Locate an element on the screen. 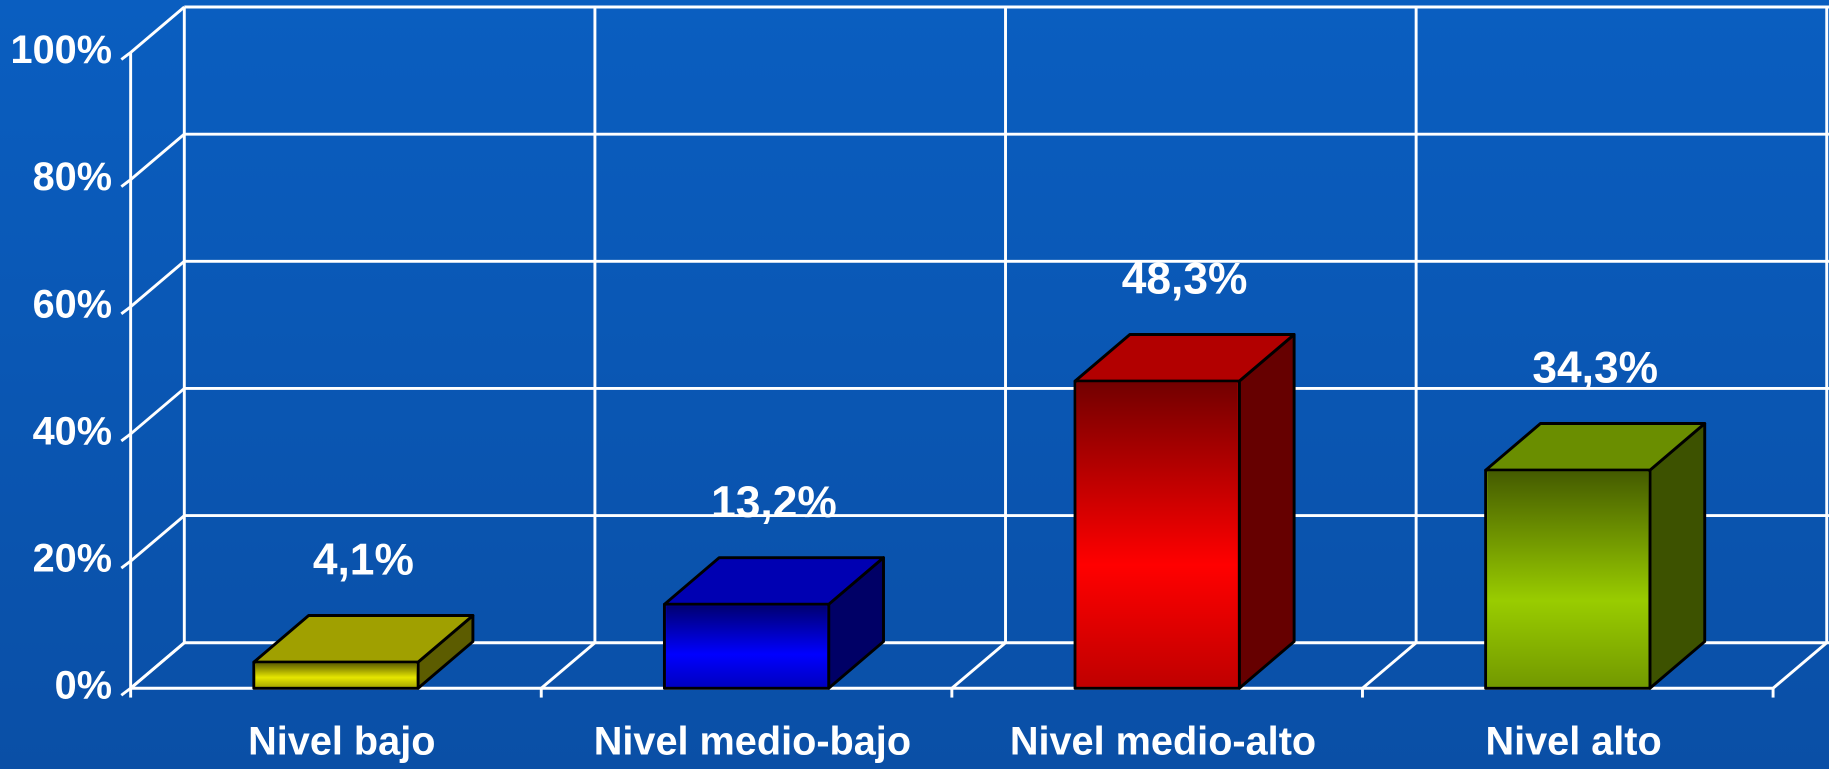 This screenshot has height=769, width=1829. y-tick-label: 40% is located at coordinates (72, 431).